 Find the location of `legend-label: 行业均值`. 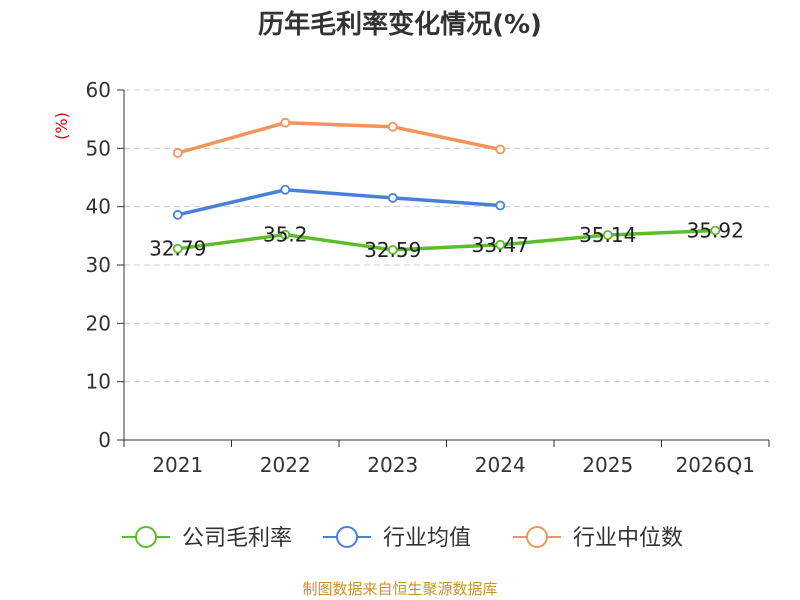

legend-label: 行业均值 is located at coordinates (427, 538).